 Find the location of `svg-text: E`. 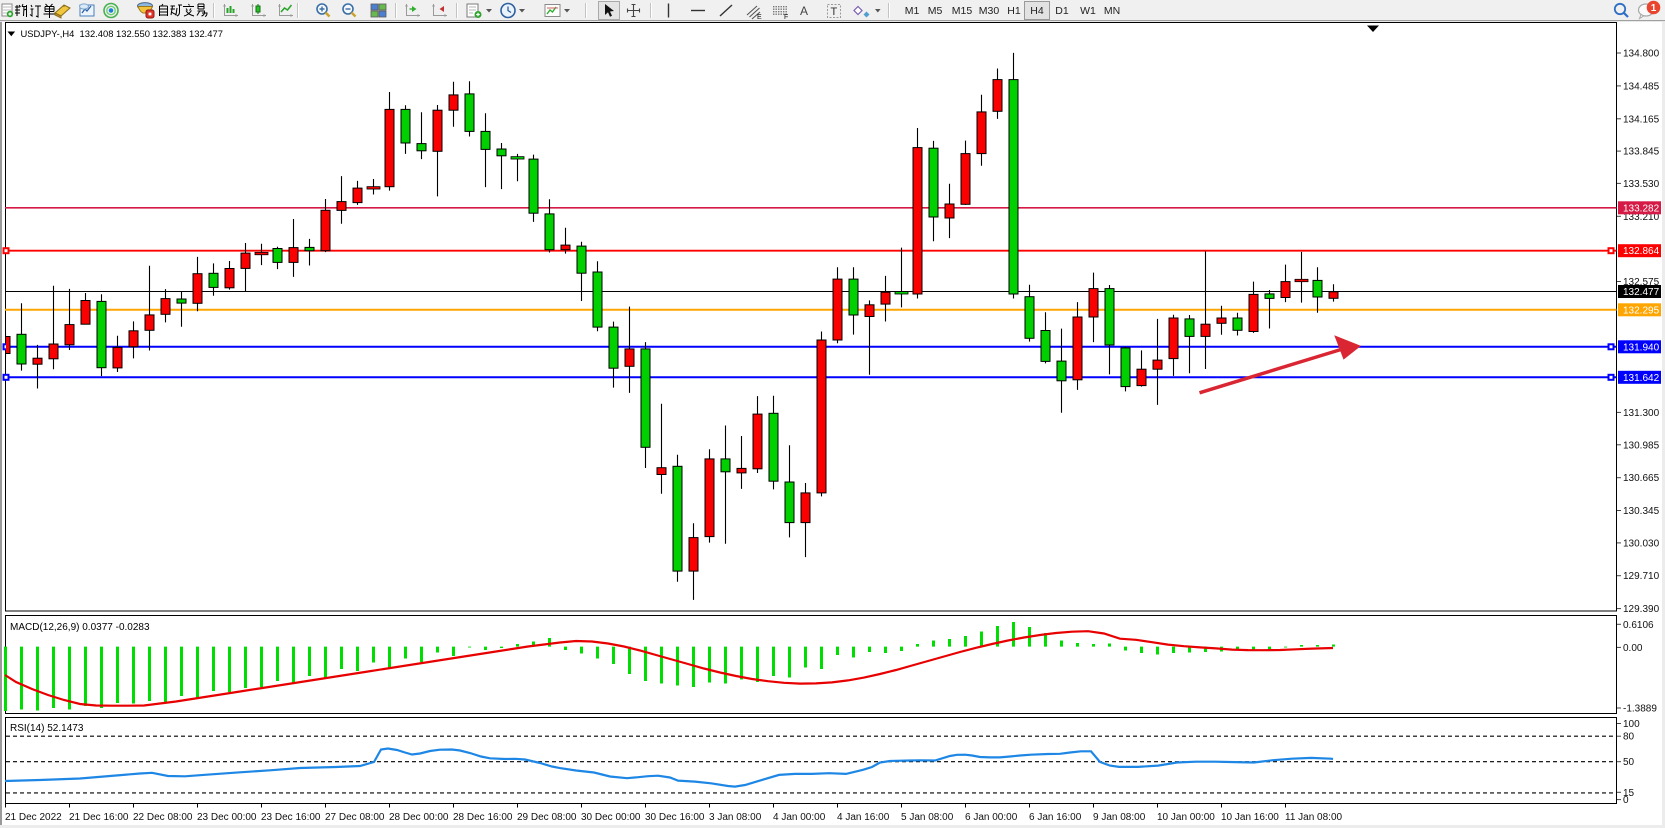

svg-text: E is located at coordinates (759, 17).